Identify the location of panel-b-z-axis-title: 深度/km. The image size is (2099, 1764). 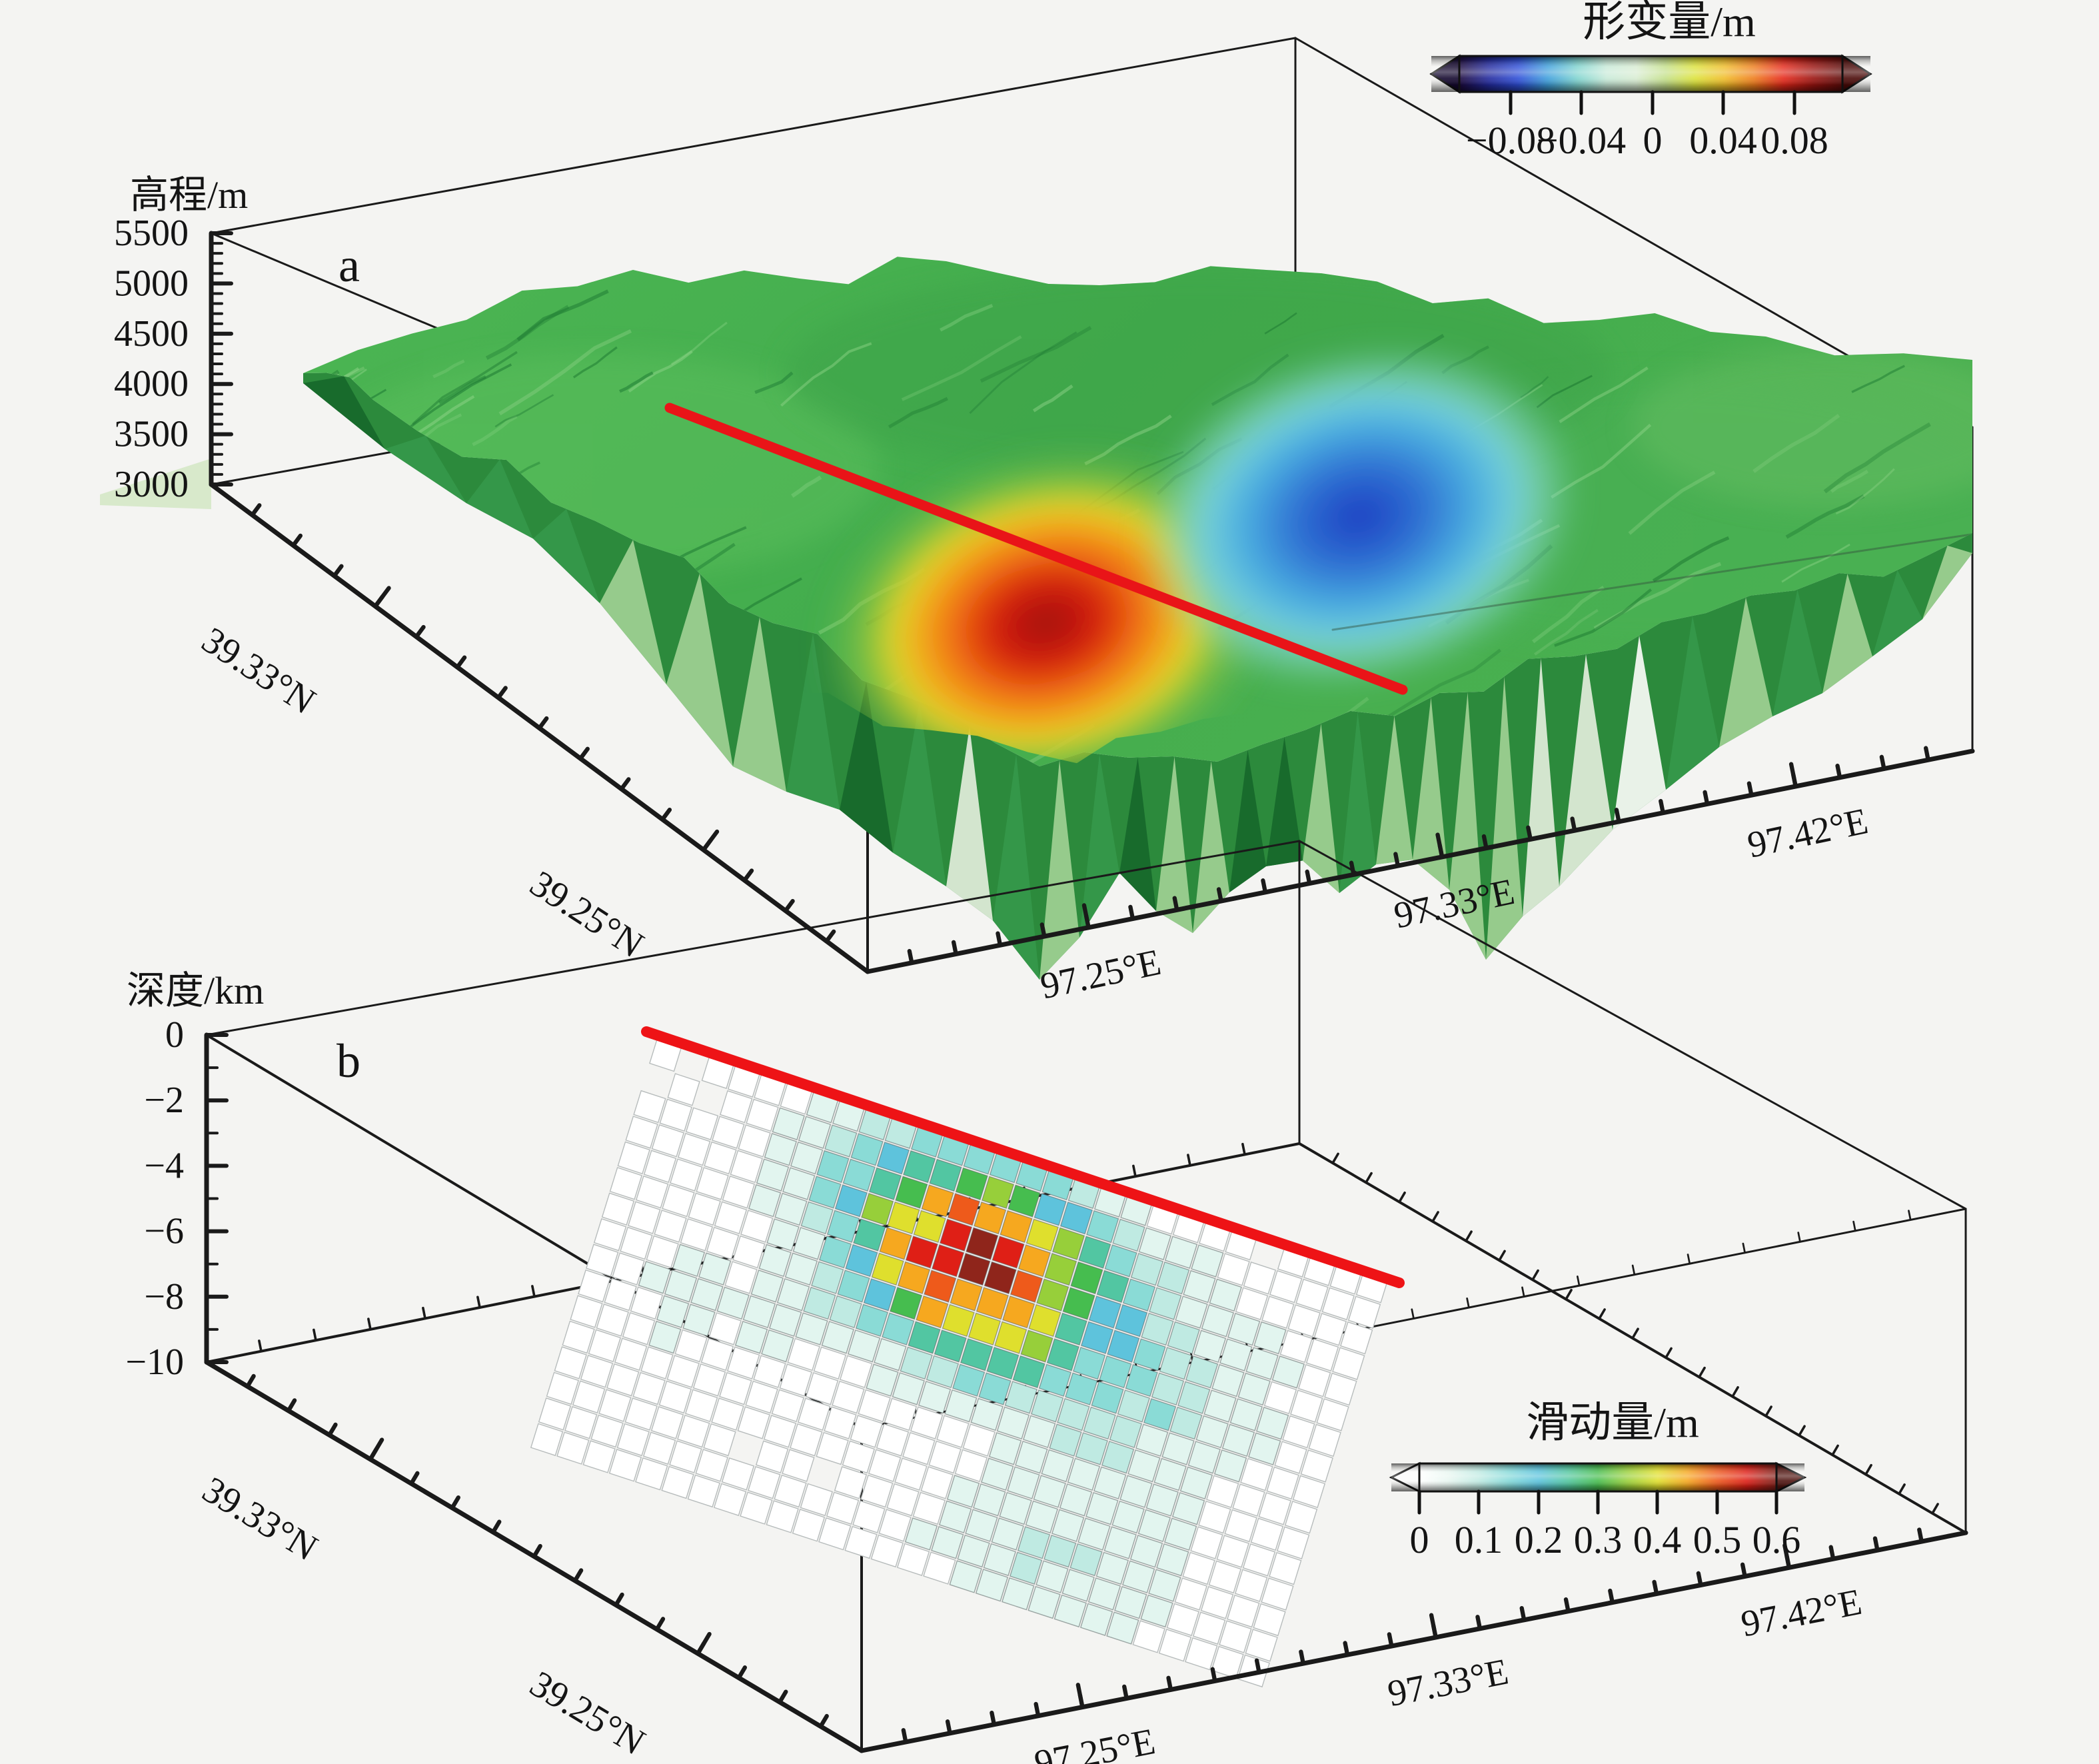
(196, 990).